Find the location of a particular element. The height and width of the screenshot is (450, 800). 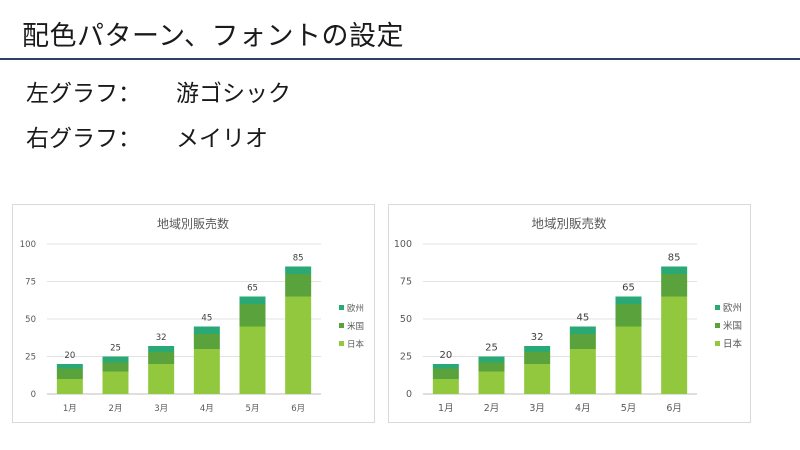

right-chart-font-line: 右グラフ： メイリオ is located at coordinates (147, 136).